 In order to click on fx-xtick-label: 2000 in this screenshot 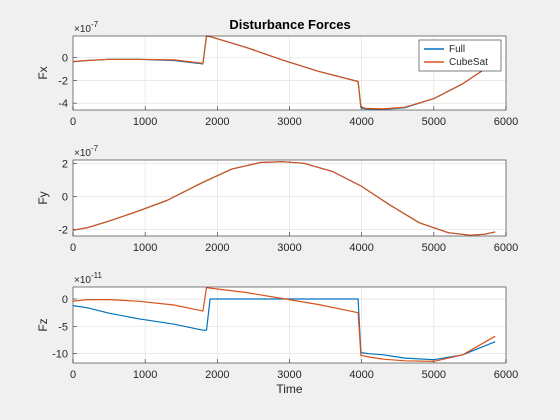, I will do `click(217, 122)`.